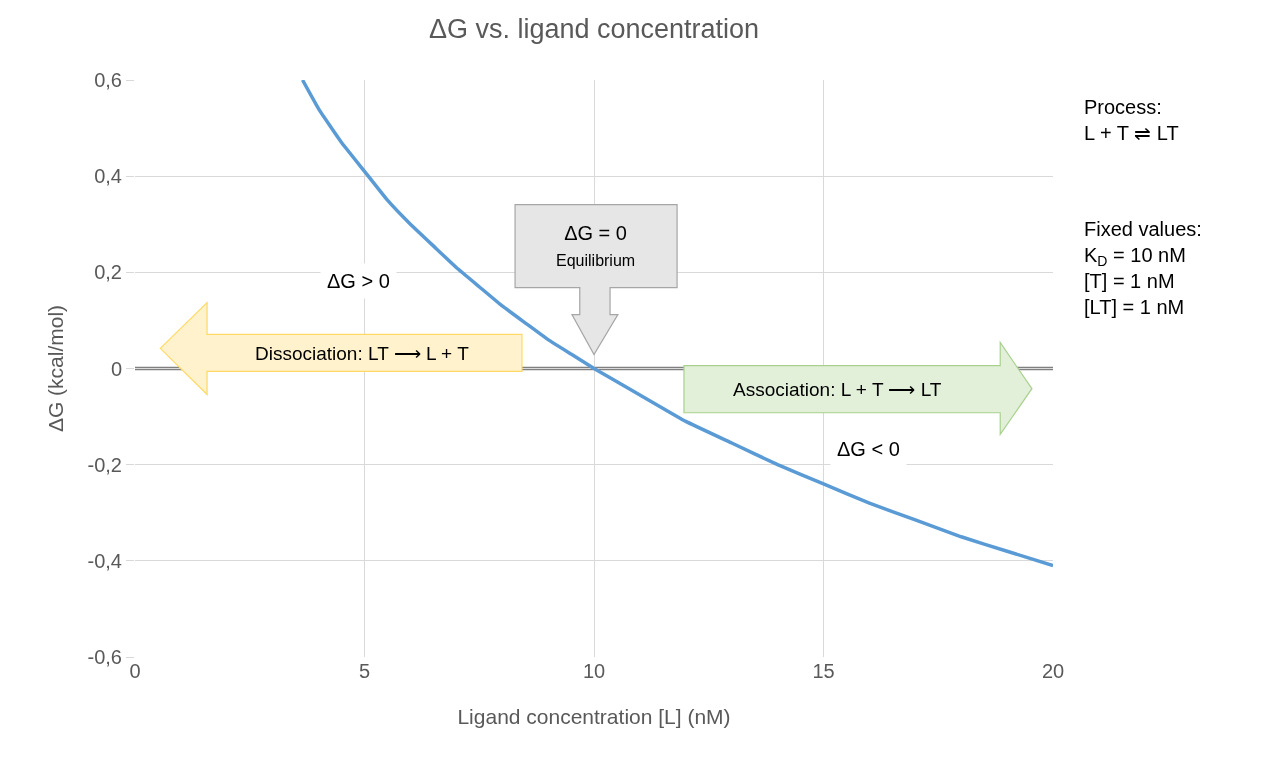 Image resolution: width=1264 pixels, height=760 pixels. What do you see at coordinates (358, 281) in the screenshot?
I see `annotation: ΔG > 0` at bounding box center [358, 281].